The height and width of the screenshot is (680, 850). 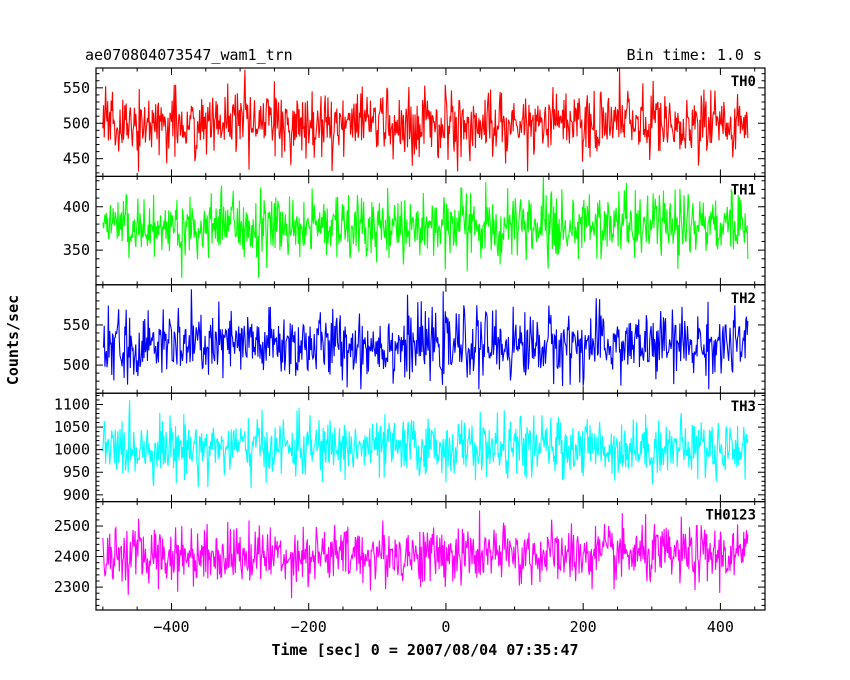 I want to click on y-tick-label: 2300, so click(x=72, y=587).